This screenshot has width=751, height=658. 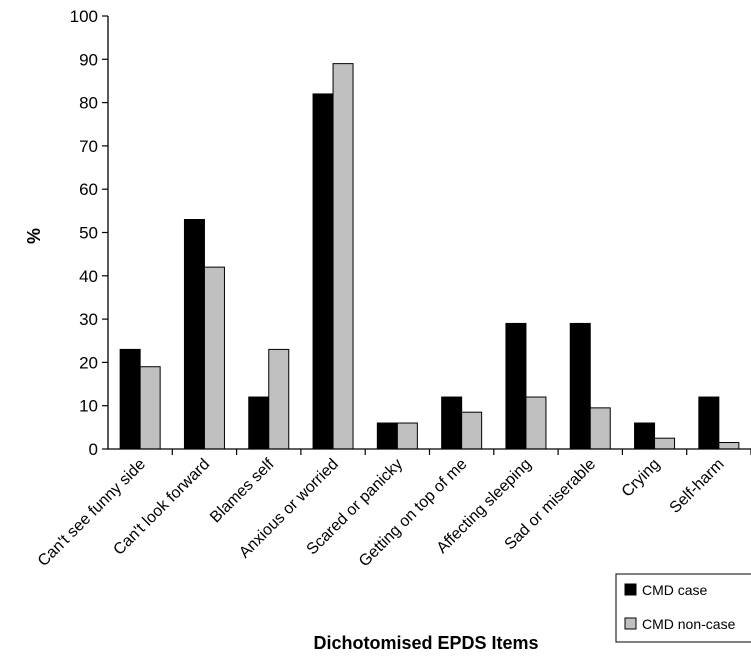 I want to click on legend-label-noncase: CMD non-case, so click(x=689, y=624).